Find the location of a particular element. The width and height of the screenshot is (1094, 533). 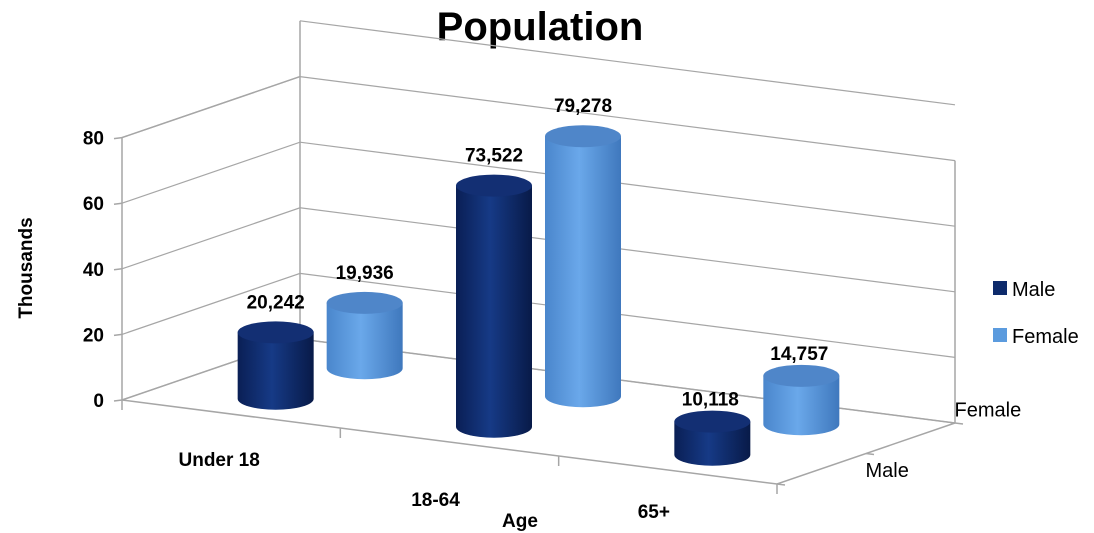

legend-swatch-male is located at coordinates (1000, 288).